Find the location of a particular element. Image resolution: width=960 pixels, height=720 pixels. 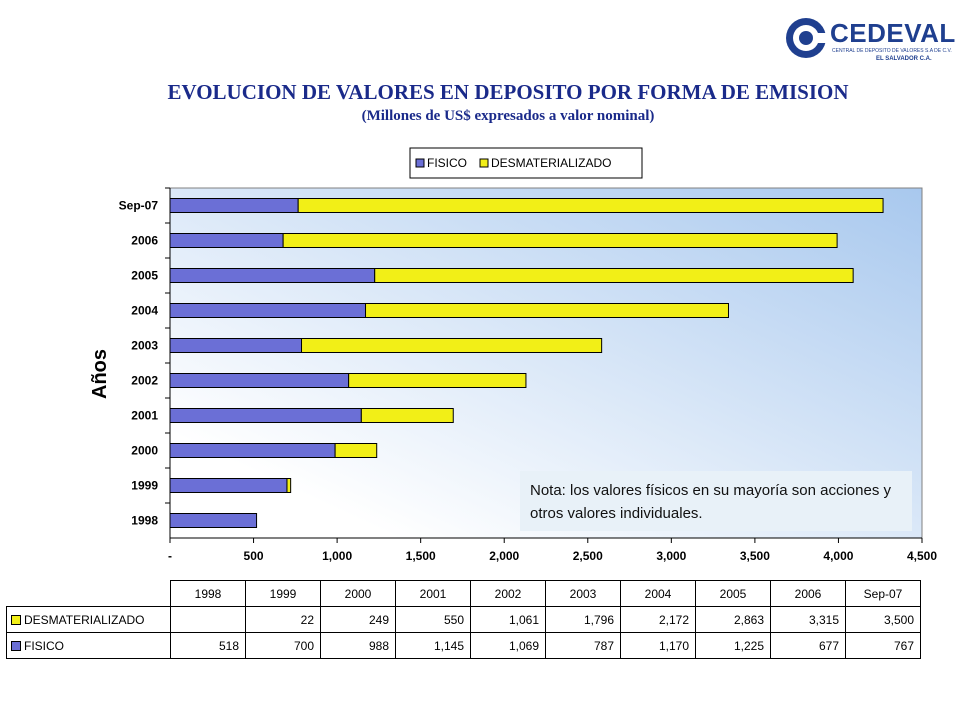

table-cell: 767 is located at coordinates (883, 645).